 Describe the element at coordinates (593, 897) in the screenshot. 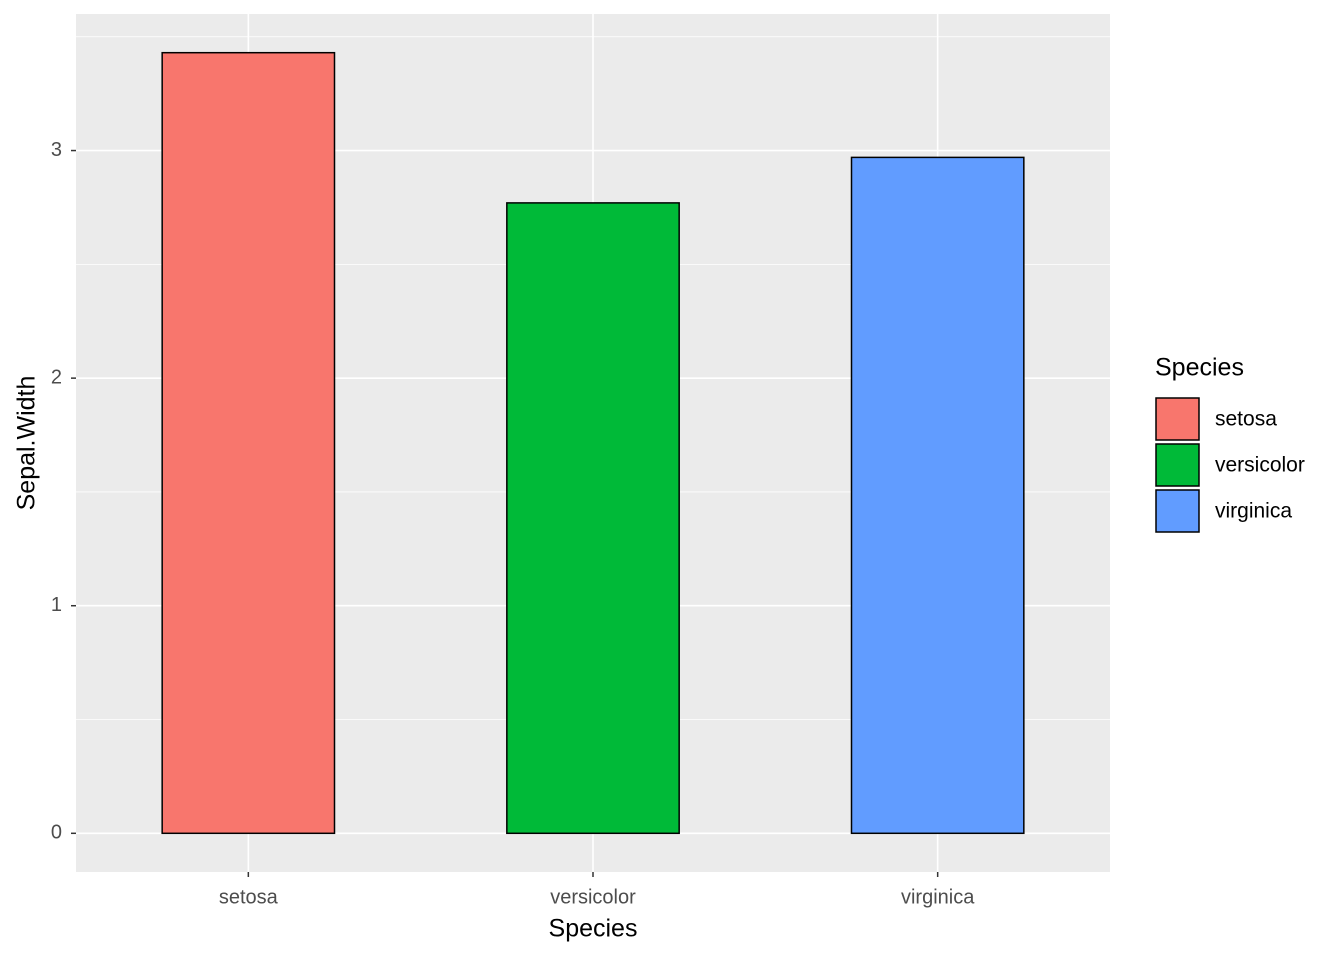

I see `x-tick-label: versicolor` at that location.